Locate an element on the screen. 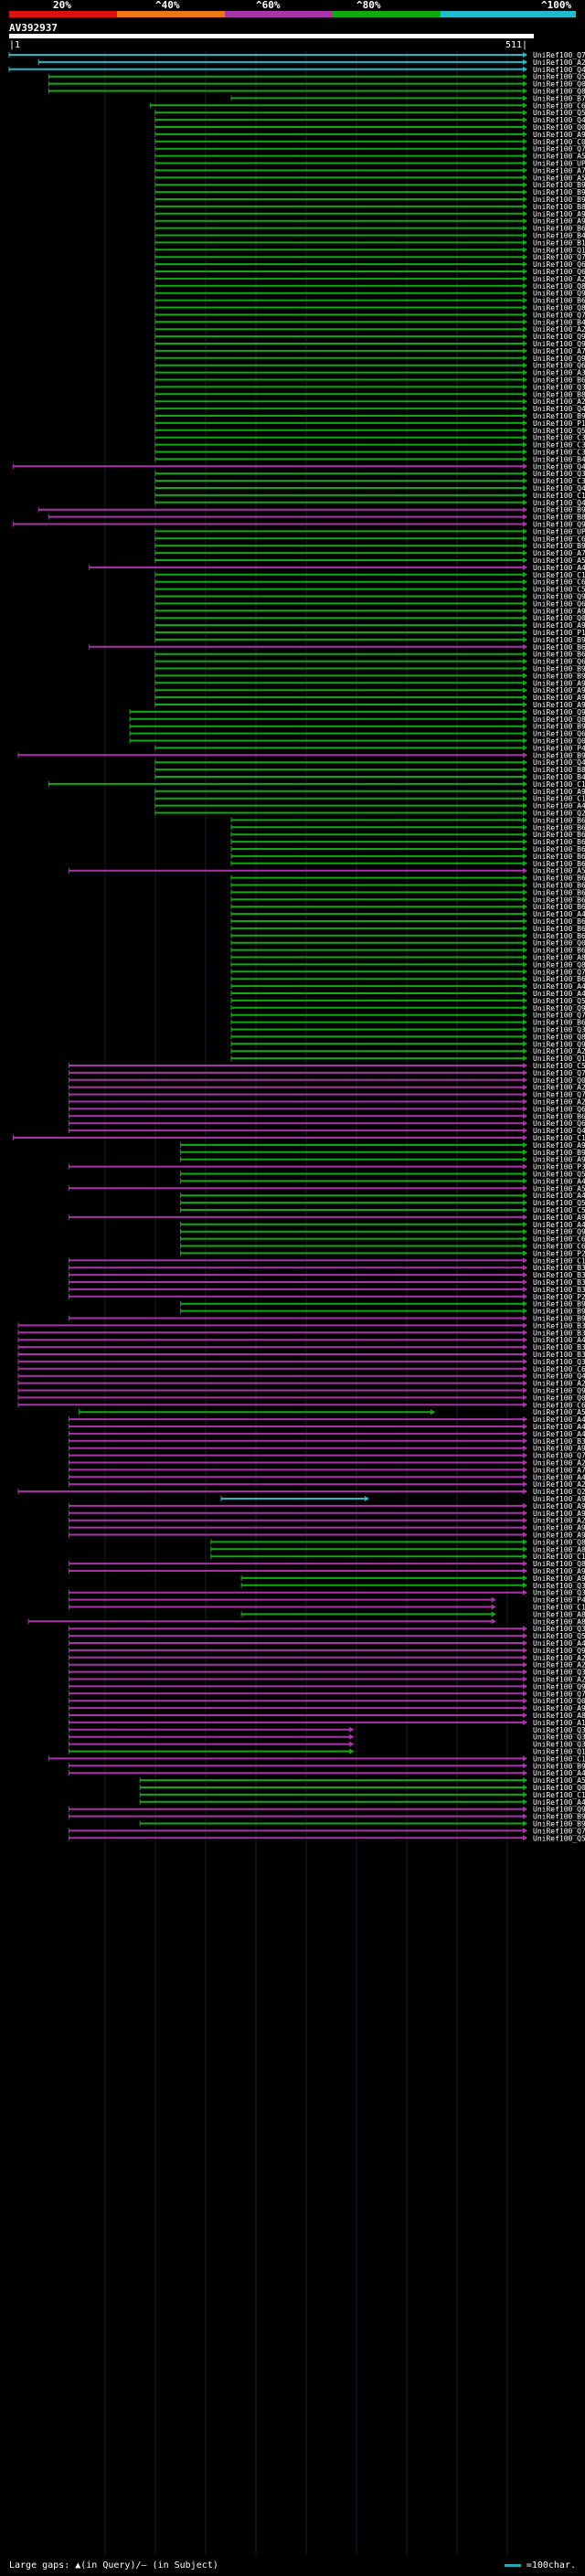 Image resolution: width=585 pixels, height=2576 pixels. hit-row: UniRef100_Q3E9V1 is located at coordinates (370, 387).